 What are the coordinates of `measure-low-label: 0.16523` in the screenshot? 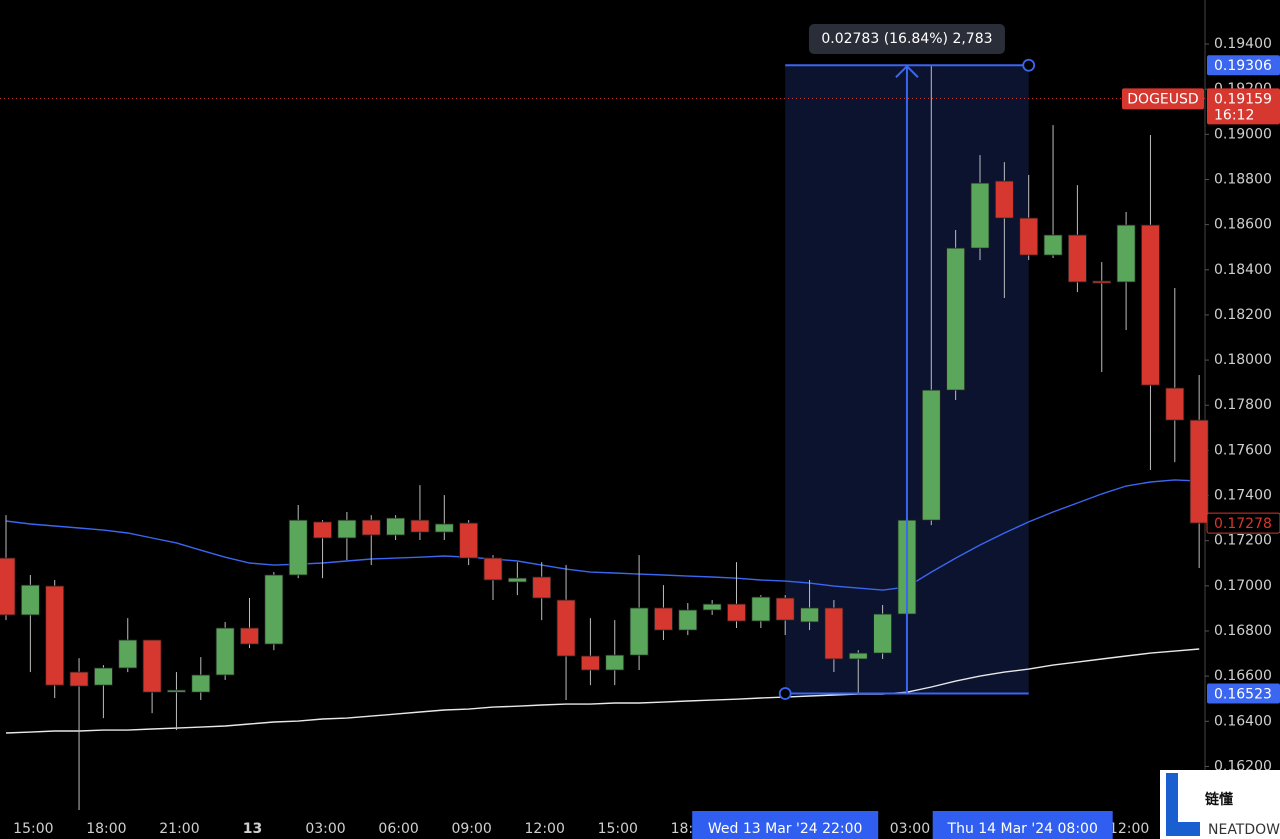 It's located at (1243, 695).